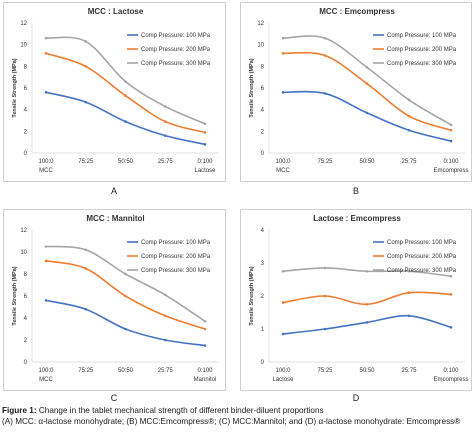 The height and width of the screenshot is (435, 474). I want to click on y-tick-label: 0, so click(26, 363).